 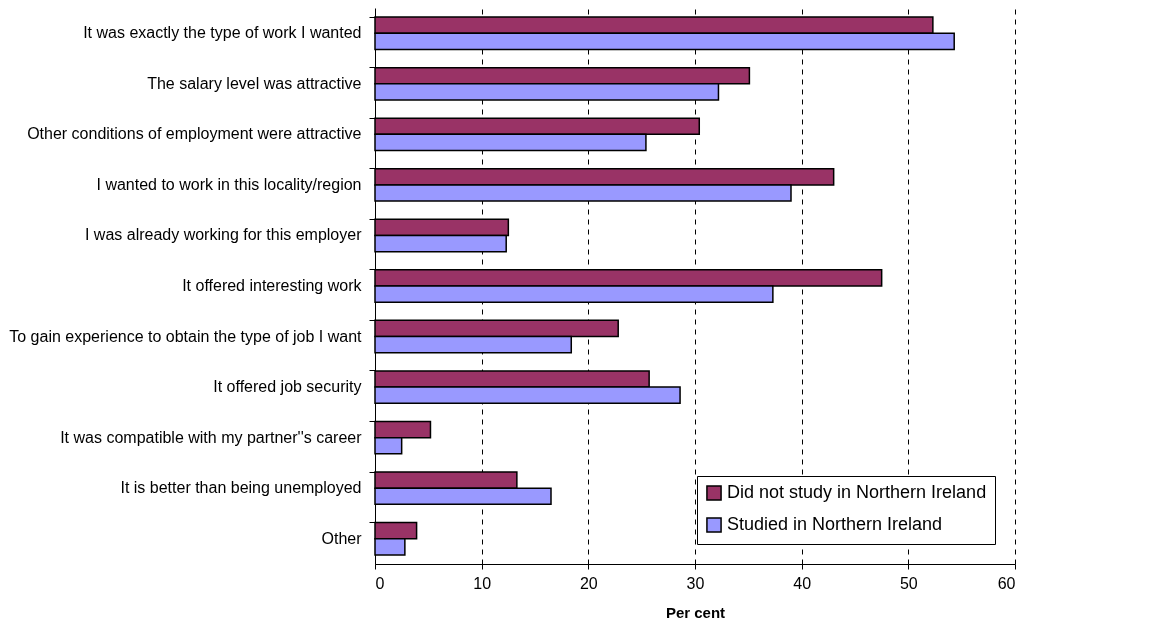 What do you see at coordinates (908, 583) in the screenshot?
I see `x-tick-label: 50` at bounding box center [908, 583].